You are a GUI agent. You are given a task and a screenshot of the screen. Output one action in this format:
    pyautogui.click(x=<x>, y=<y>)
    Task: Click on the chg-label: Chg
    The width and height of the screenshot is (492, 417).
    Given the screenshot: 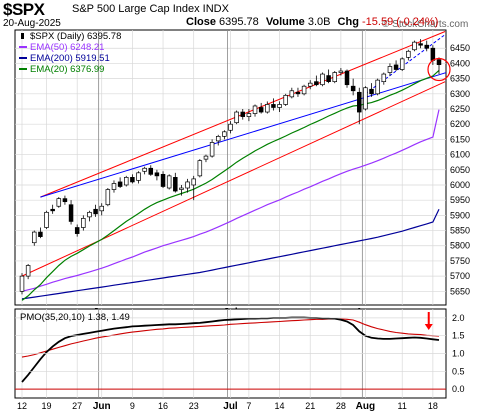 What is the action you would take?
    pyautogui.click(x=348, y=22)
    